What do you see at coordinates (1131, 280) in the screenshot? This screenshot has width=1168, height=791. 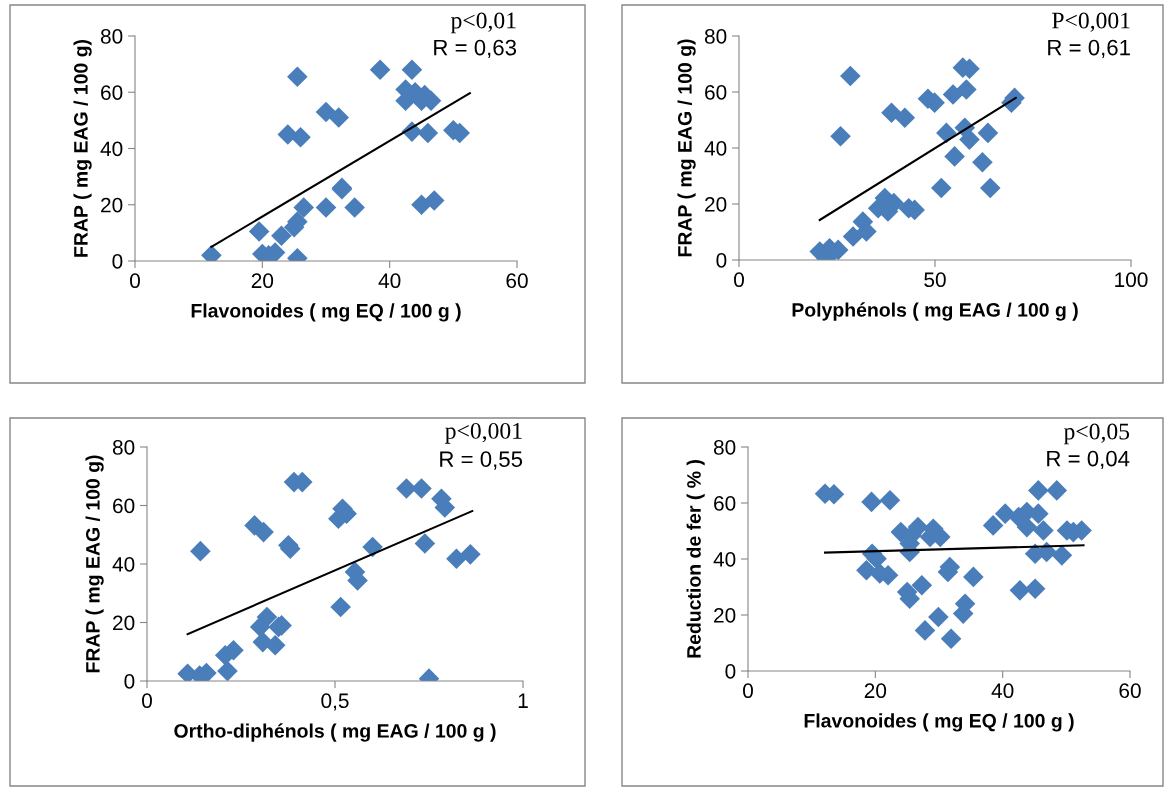 I see `x-tick-label: 100` at bounding box center [1131, 280].